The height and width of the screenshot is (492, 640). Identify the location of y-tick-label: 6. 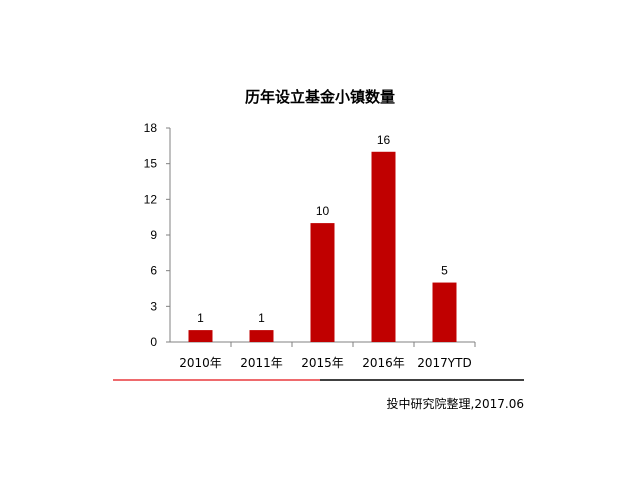
(153, 271).